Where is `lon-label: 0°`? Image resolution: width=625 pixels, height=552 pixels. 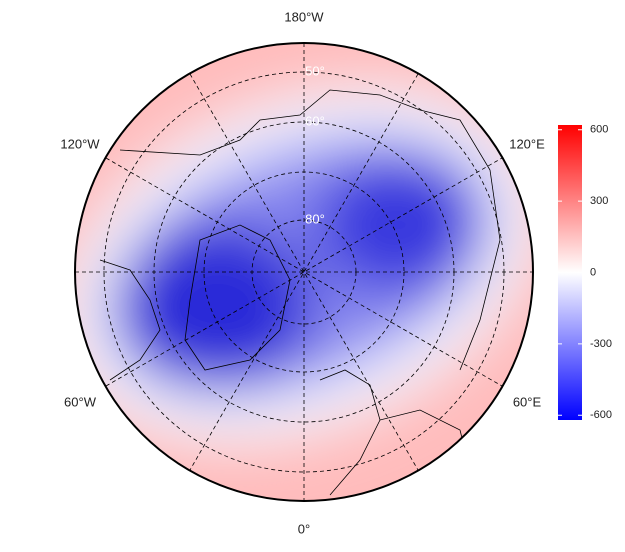
lon-label: 0° is located at coordinates (304, 528).